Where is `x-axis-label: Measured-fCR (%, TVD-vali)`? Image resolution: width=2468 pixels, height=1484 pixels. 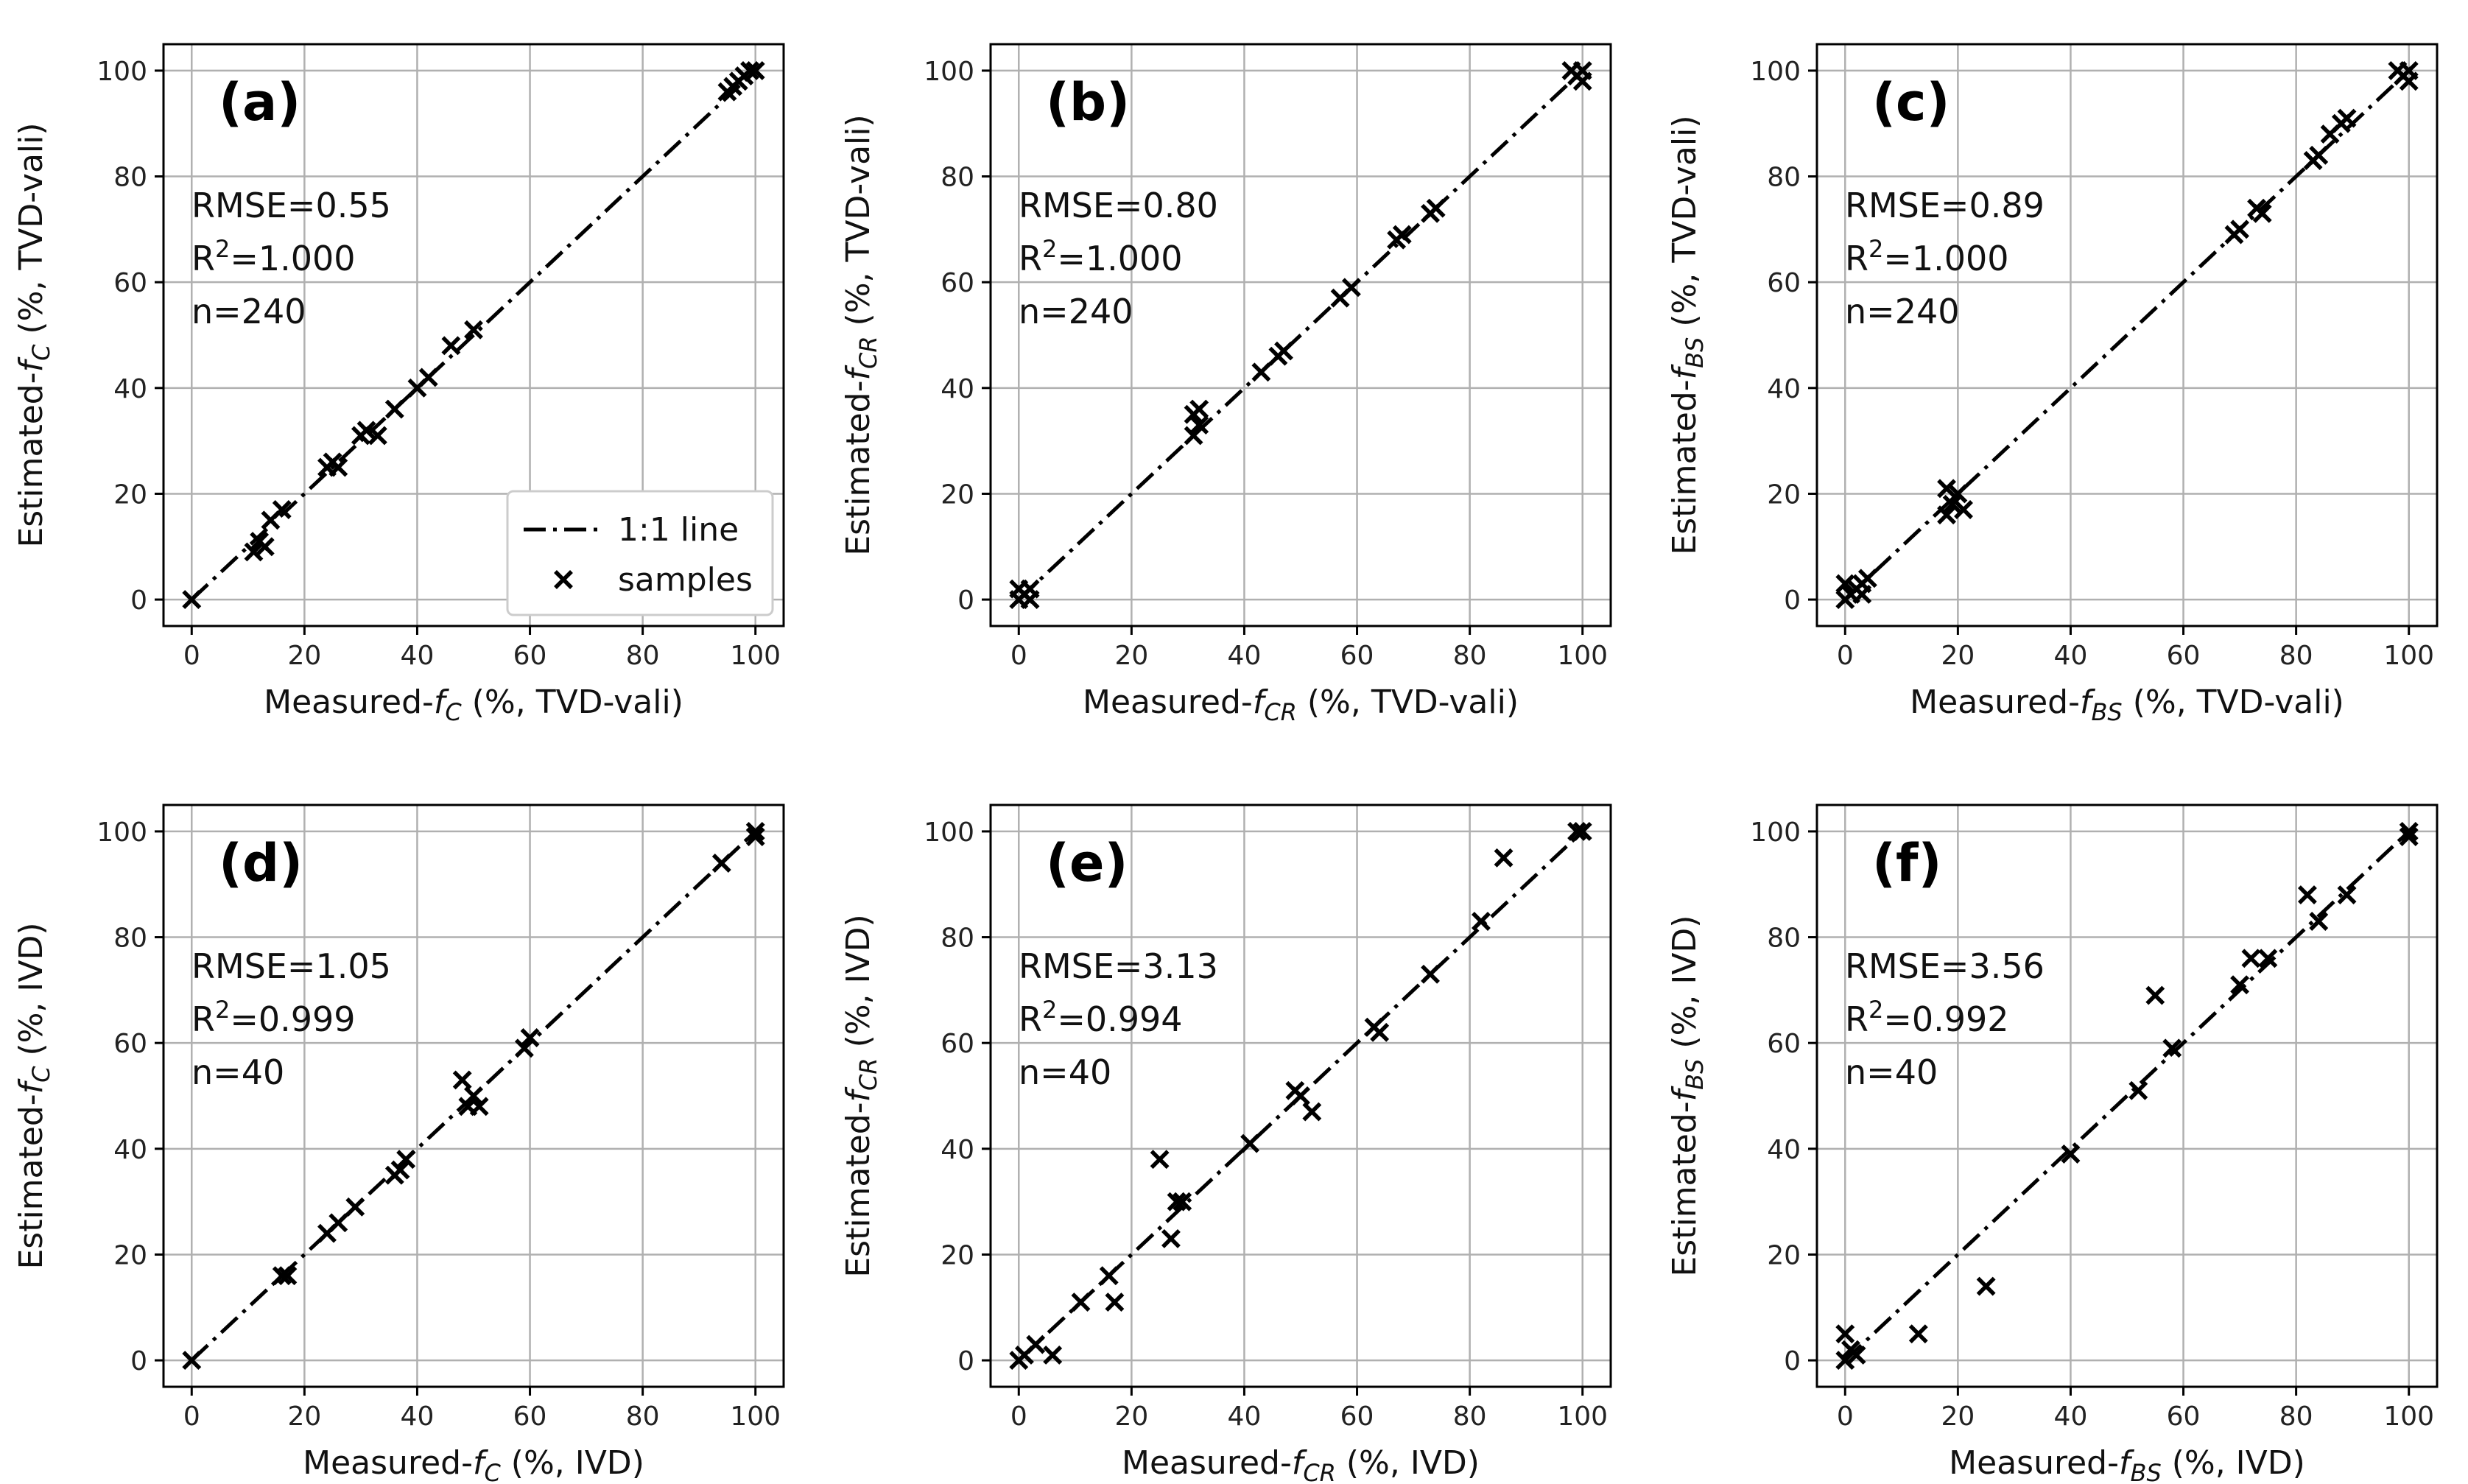 x-axis-label: Measured-fCR (%, TVD-vali) is located at coordinates (1301, 705).